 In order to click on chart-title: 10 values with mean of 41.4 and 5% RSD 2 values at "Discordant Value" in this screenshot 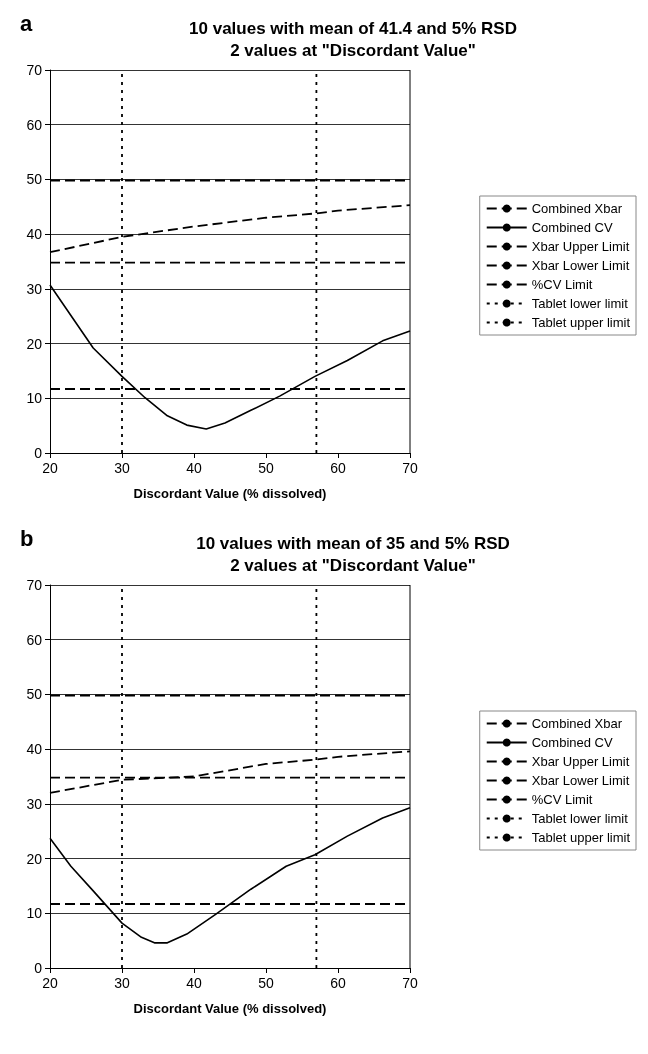, I will do `click(353, 39)`.